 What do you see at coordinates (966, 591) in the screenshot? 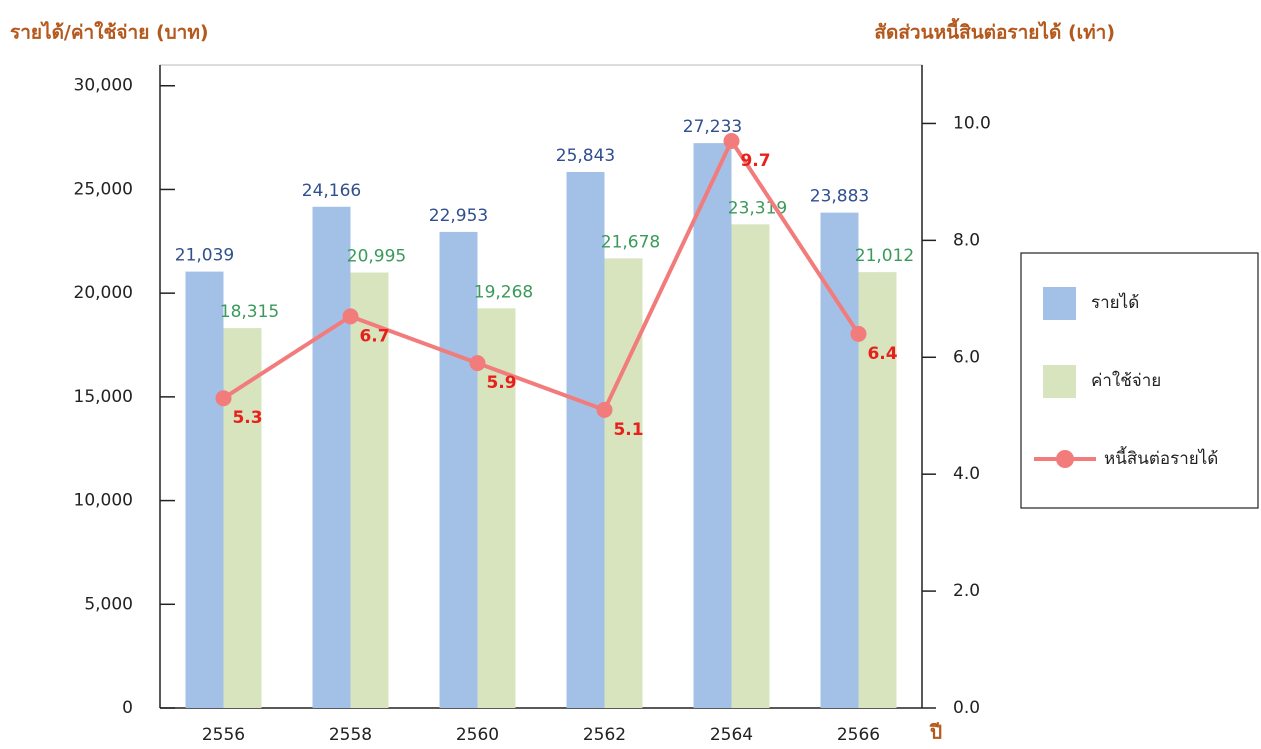
I see `y2-tick-label: 2.0` at bounding box center [966, 591].